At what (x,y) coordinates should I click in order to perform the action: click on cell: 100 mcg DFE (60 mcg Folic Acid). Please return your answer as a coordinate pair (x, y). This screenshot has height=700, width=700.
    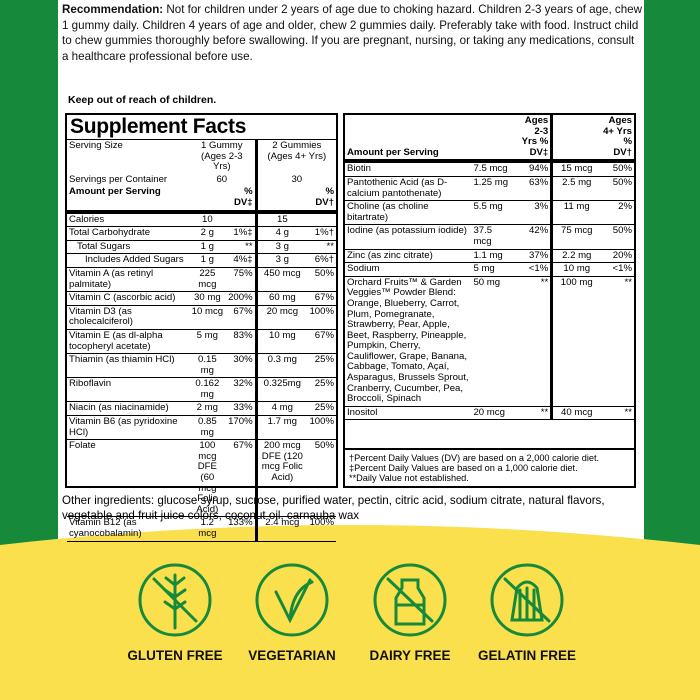
    Looking at the image, I should click on (207, 478).